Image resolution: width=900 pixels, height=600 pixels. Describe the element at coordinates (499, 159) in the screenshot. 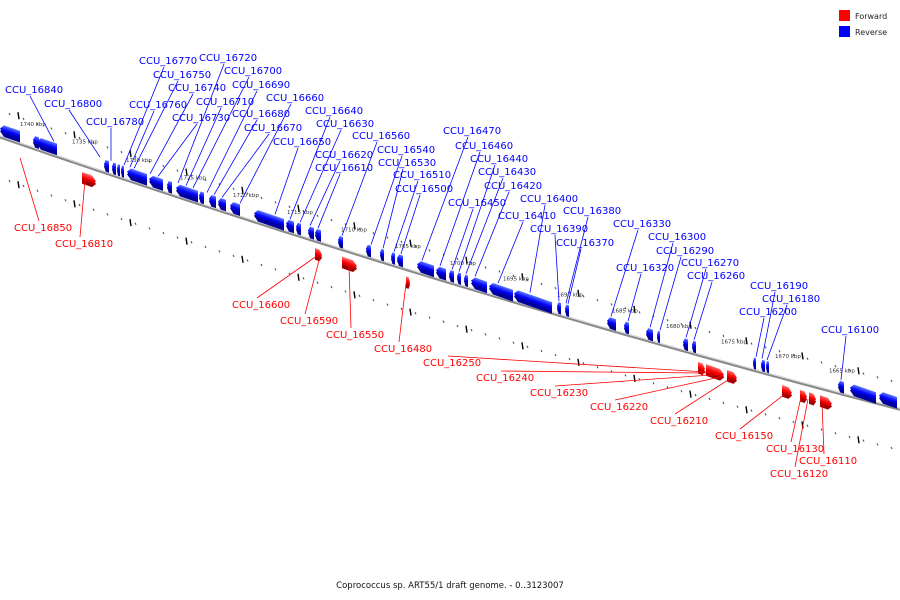

I see `gene-label: CCU_16440` at that location.